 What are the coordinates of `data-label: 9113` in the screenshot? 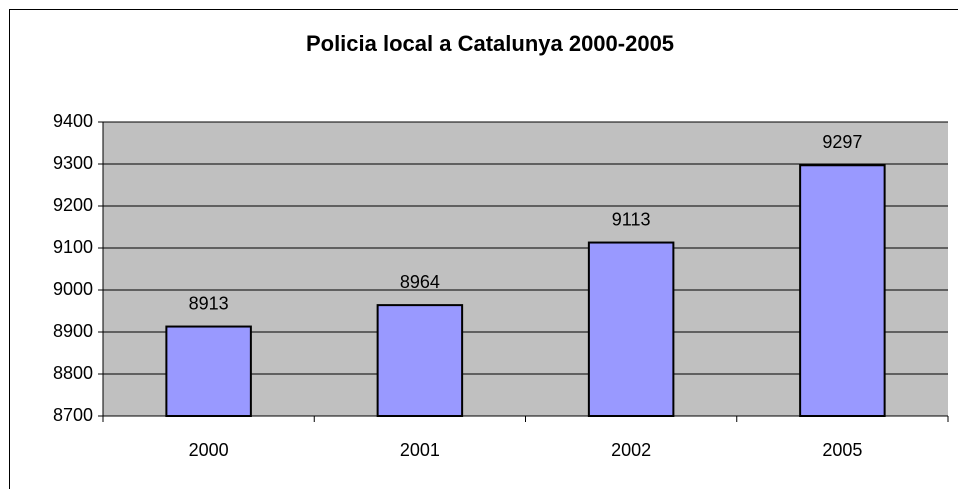 It's located at (631, 219).